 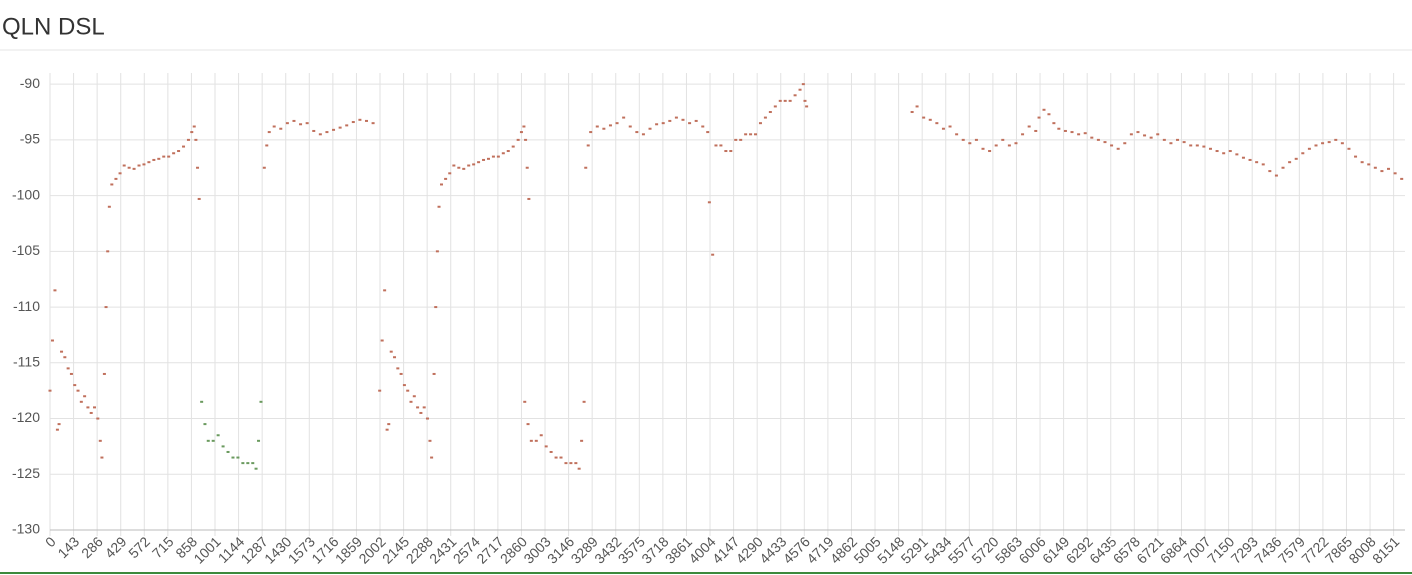 What do you see at coordinates (53, 26) in the screenshot?
I see `chart-title: QLN DSL` at bounding box center [53, 26].